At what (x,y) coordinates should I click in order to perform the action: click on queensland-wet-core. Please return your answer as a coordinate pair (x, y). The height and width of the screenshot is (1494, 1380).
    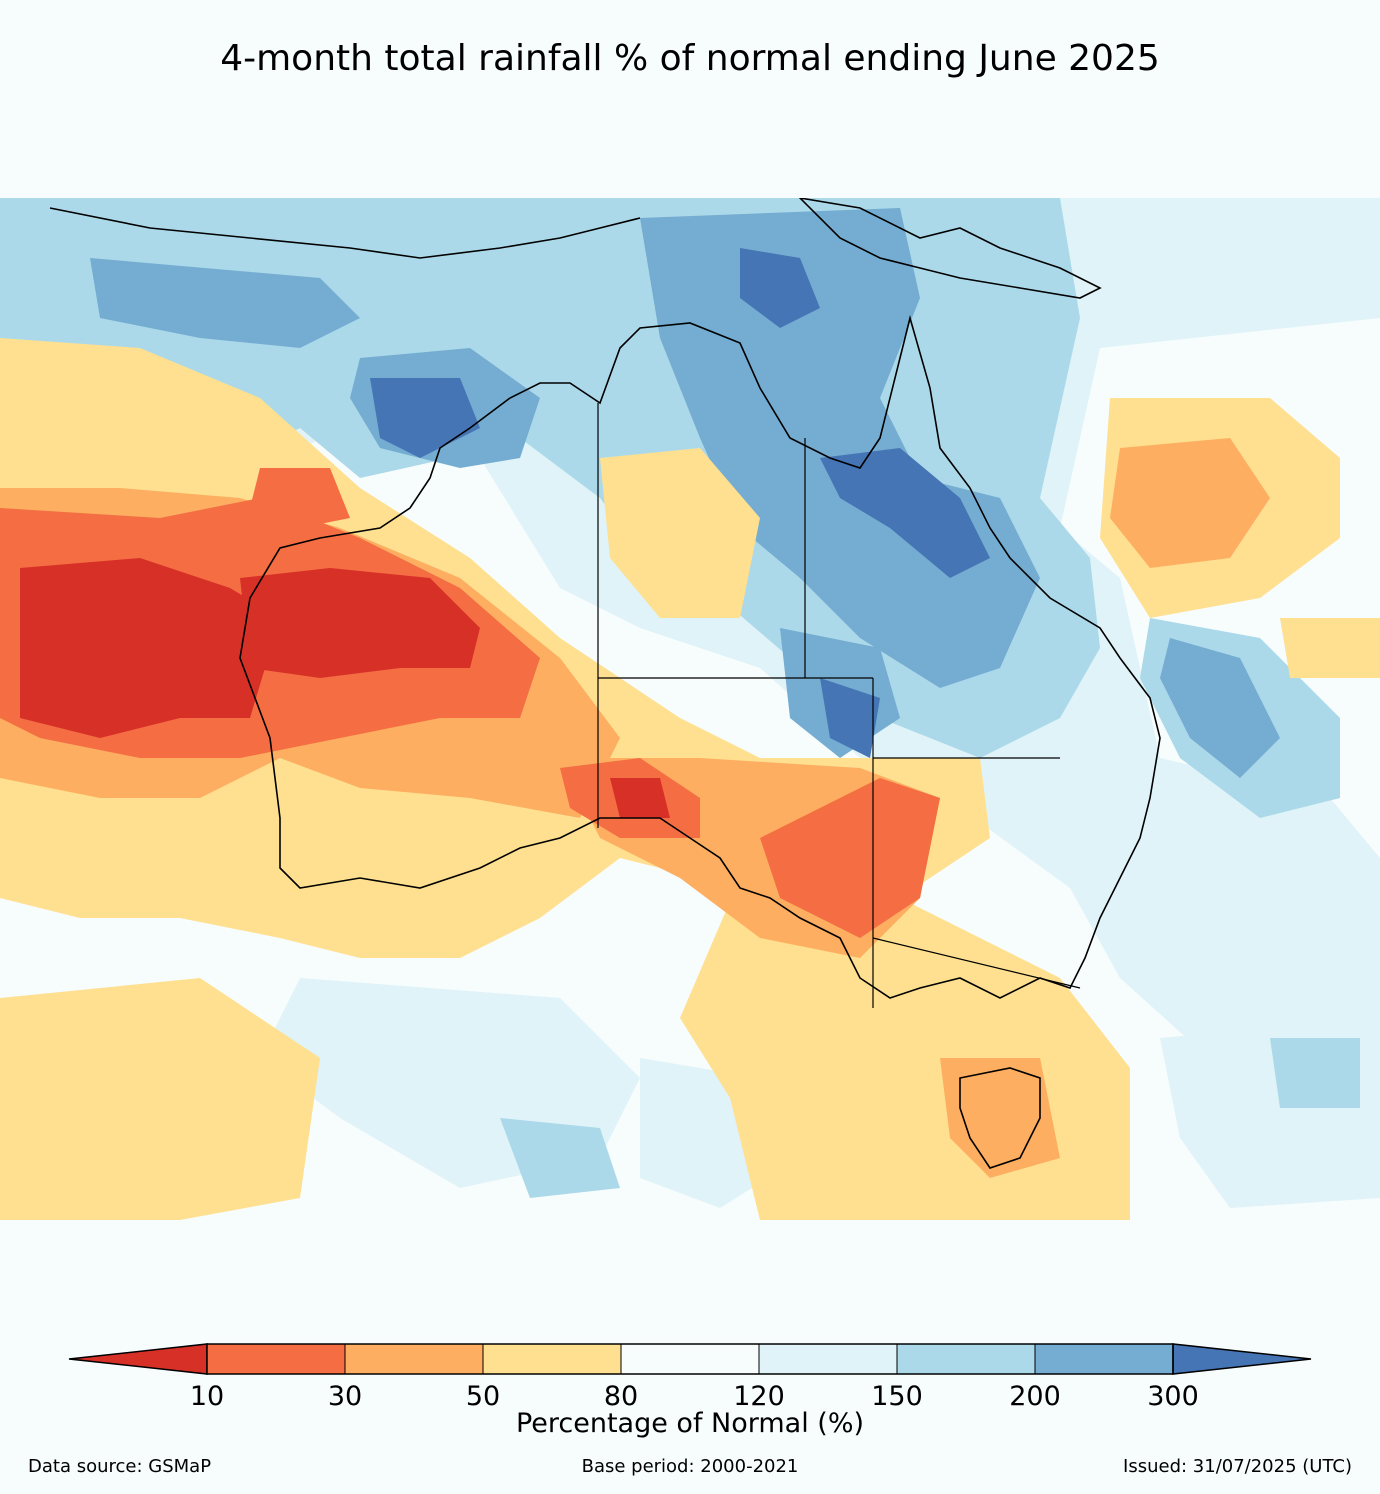
    Looking at the image, I should click on (905, 513).